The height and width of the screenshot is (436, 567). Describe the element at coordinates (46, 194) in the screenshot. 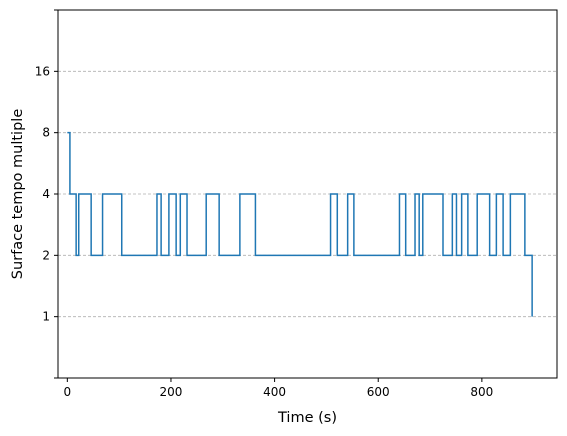

I see `y-tick-label: 4` at that location.